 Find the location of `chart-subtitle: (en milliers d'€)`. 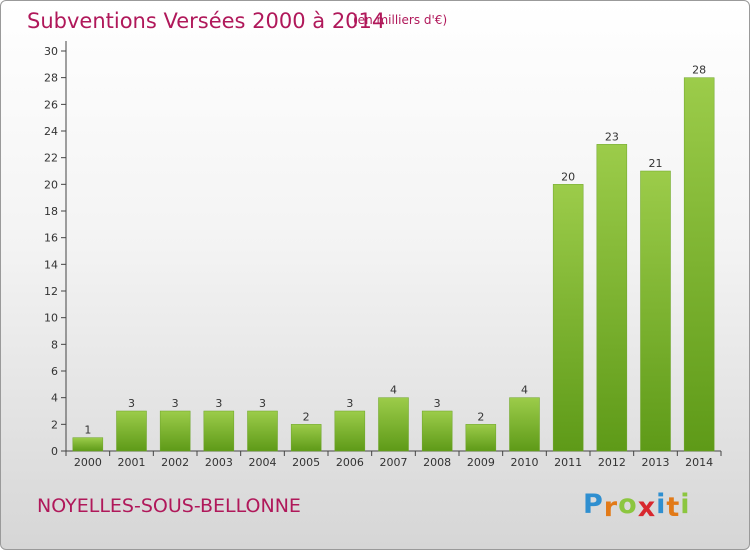

chart-subtitle: (en milliers d'€) is located at coordinates (400, 20).